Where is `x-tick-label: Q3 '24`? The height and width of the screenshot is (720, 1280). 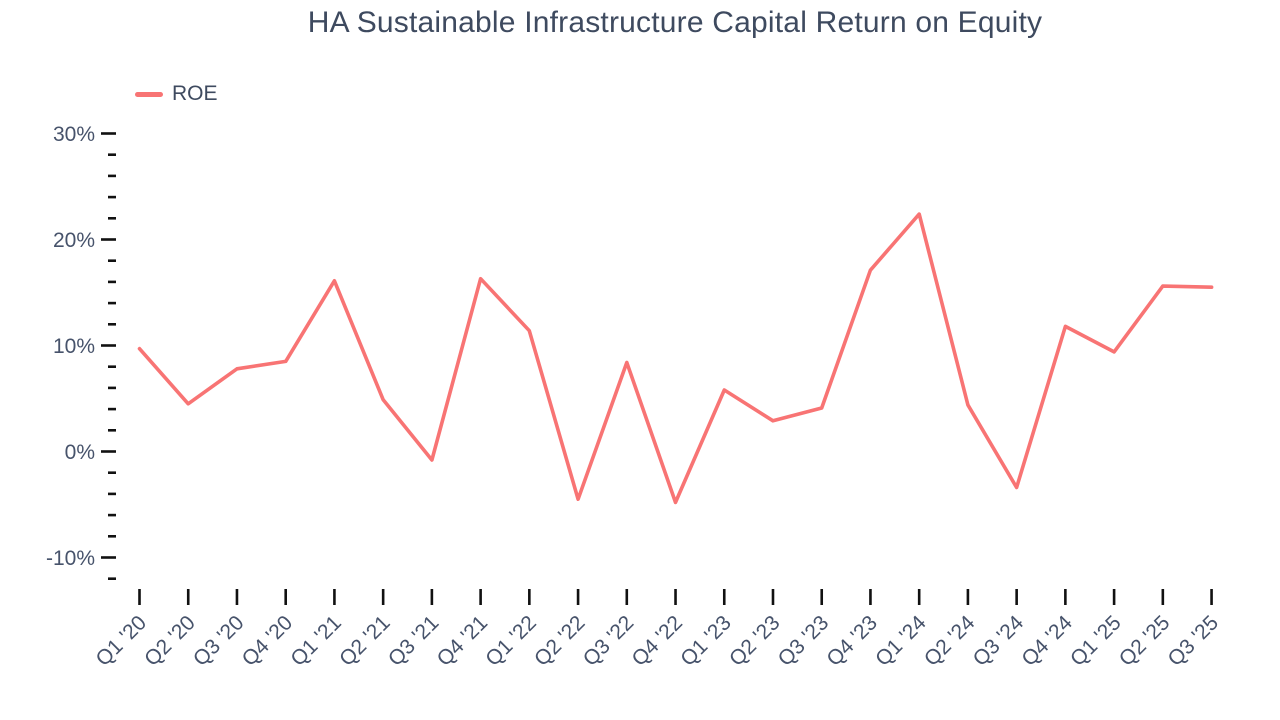 x-tick-label: Q3 '24 is located at coordinates (999, 641).